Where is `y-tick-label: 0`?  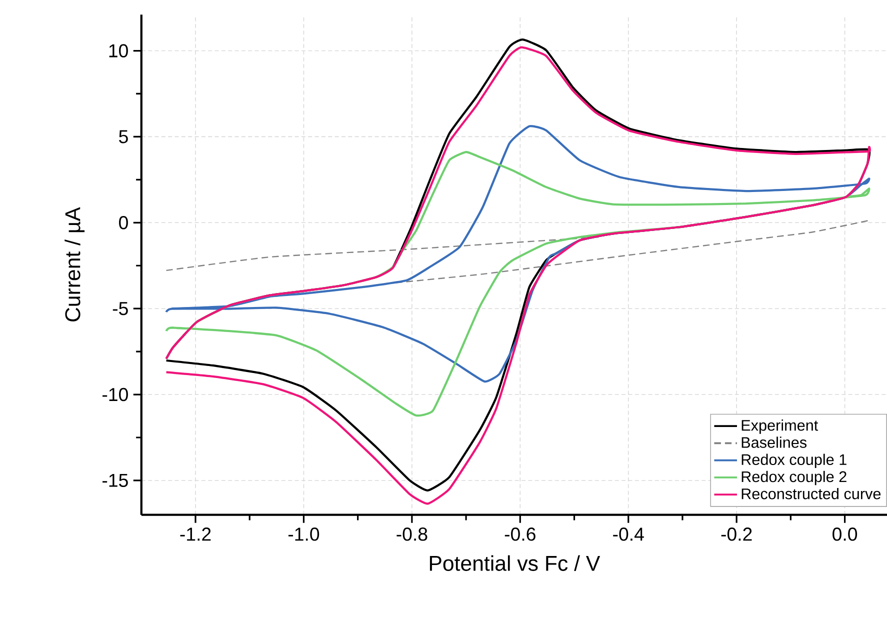 y-tick-label: 0 is located at coordinates (123, 223).